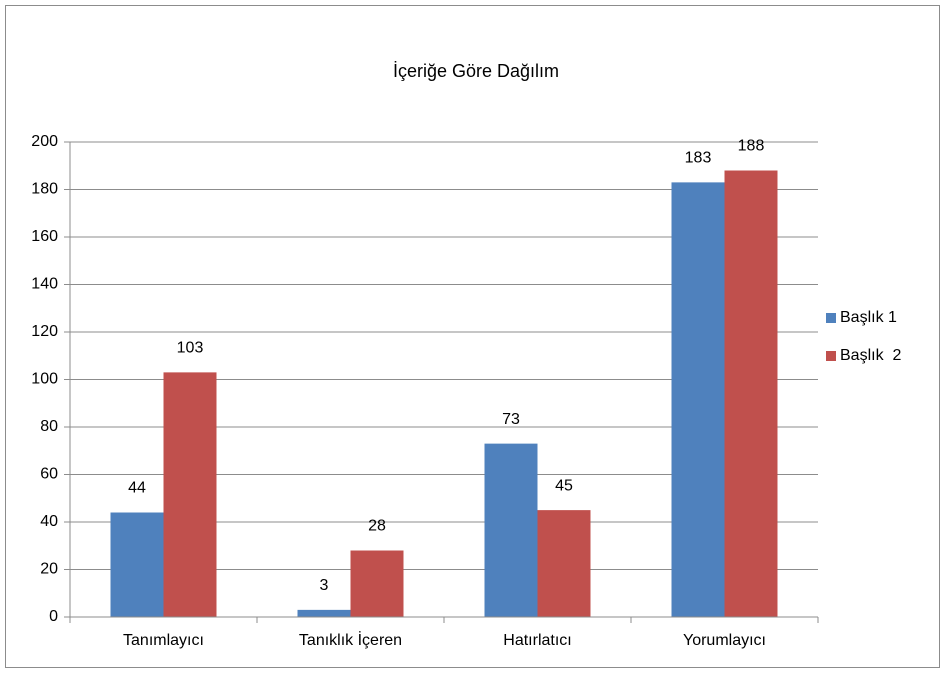 This screenshot has width=944, height=674. I want to click on y-tick-label: 160, so click(44, 236).